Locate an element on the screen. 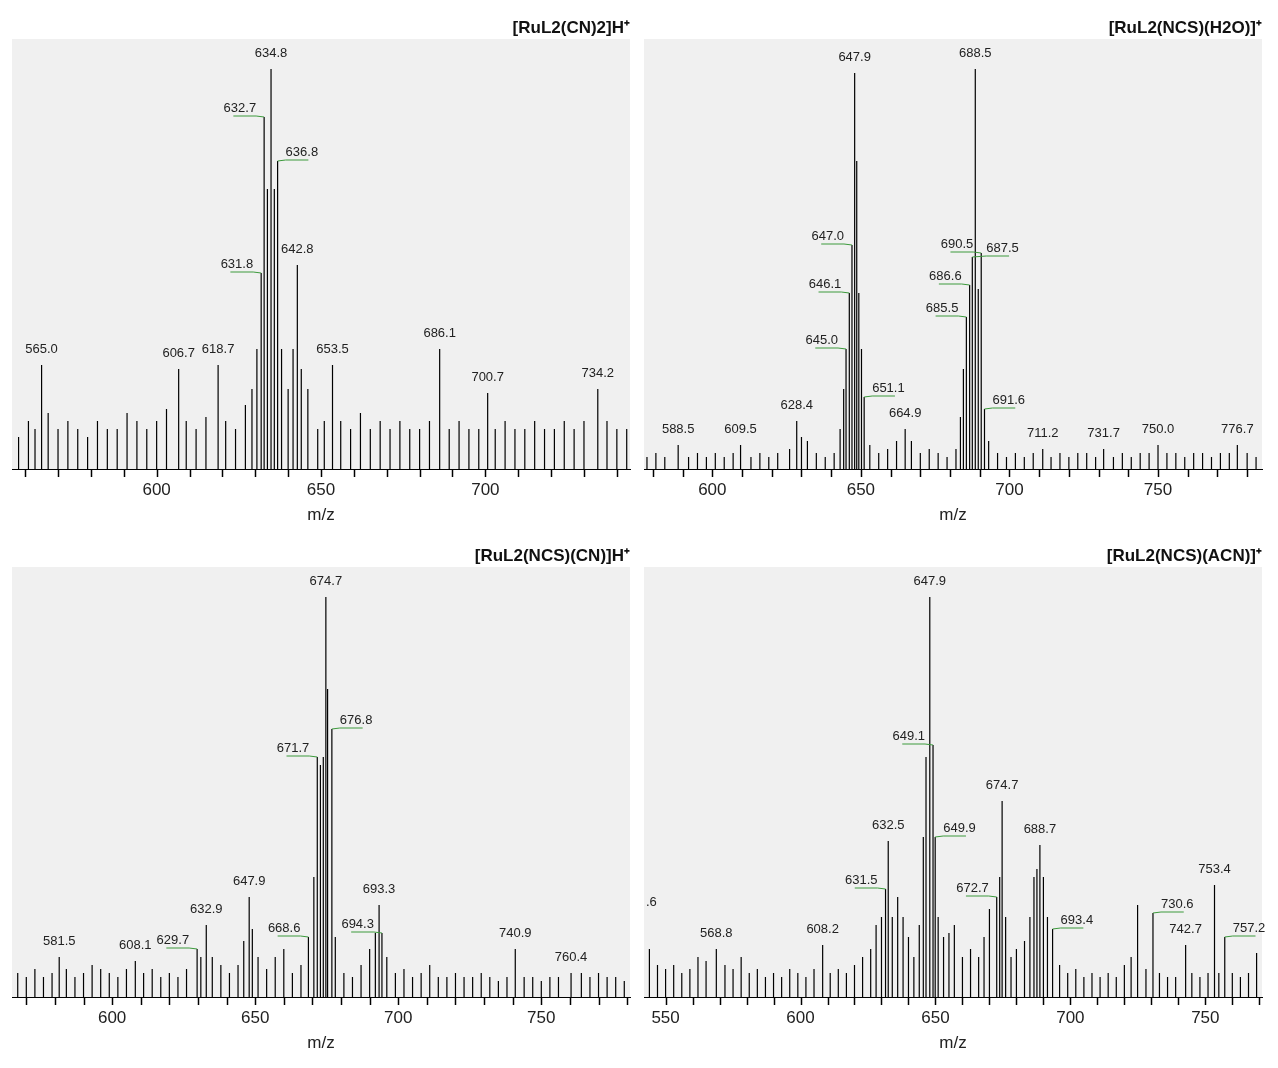 The width and height of the screenshot is (1278, 1068). annotation: 581.5 is located at coordinates (59, 941).